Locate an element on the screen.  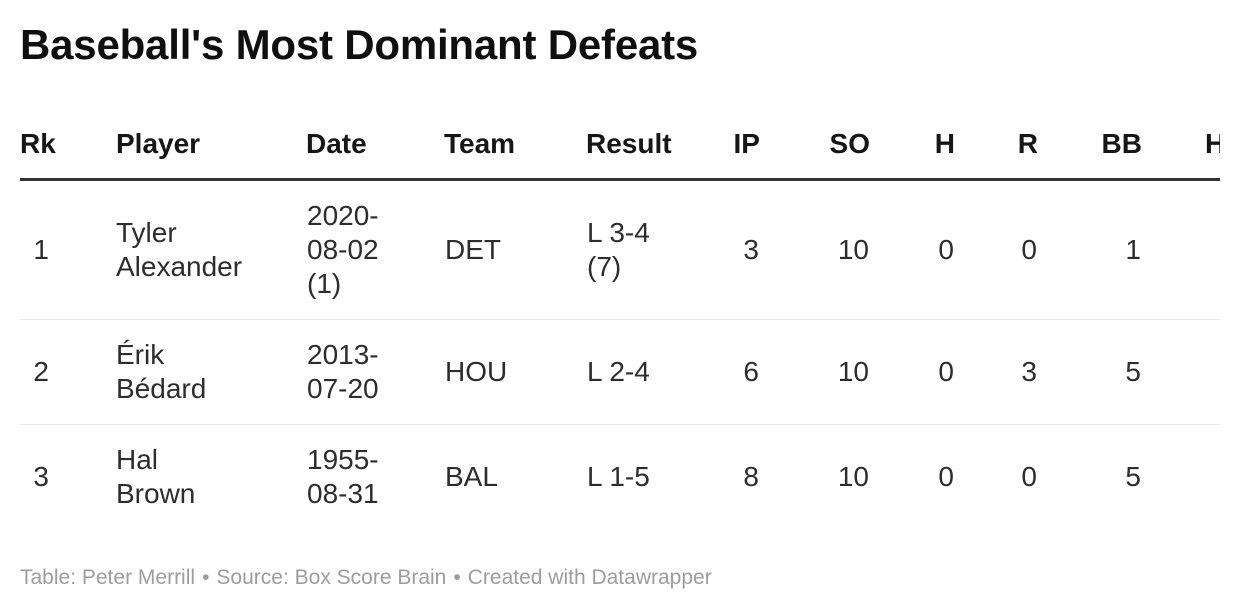
cell-rank: 1 is located at coordinates (41, 249).